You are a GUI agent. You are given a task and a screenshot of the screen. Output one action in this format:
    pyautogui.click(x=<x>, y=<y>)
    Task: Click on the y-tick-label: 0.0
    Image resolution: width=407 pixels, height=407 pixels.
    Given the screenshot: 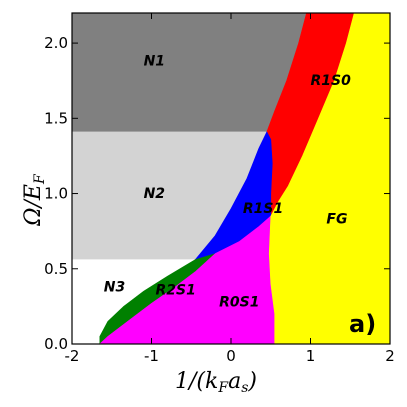 What is the action you would take?
    pyautogui.click(x=56, y=344)
    